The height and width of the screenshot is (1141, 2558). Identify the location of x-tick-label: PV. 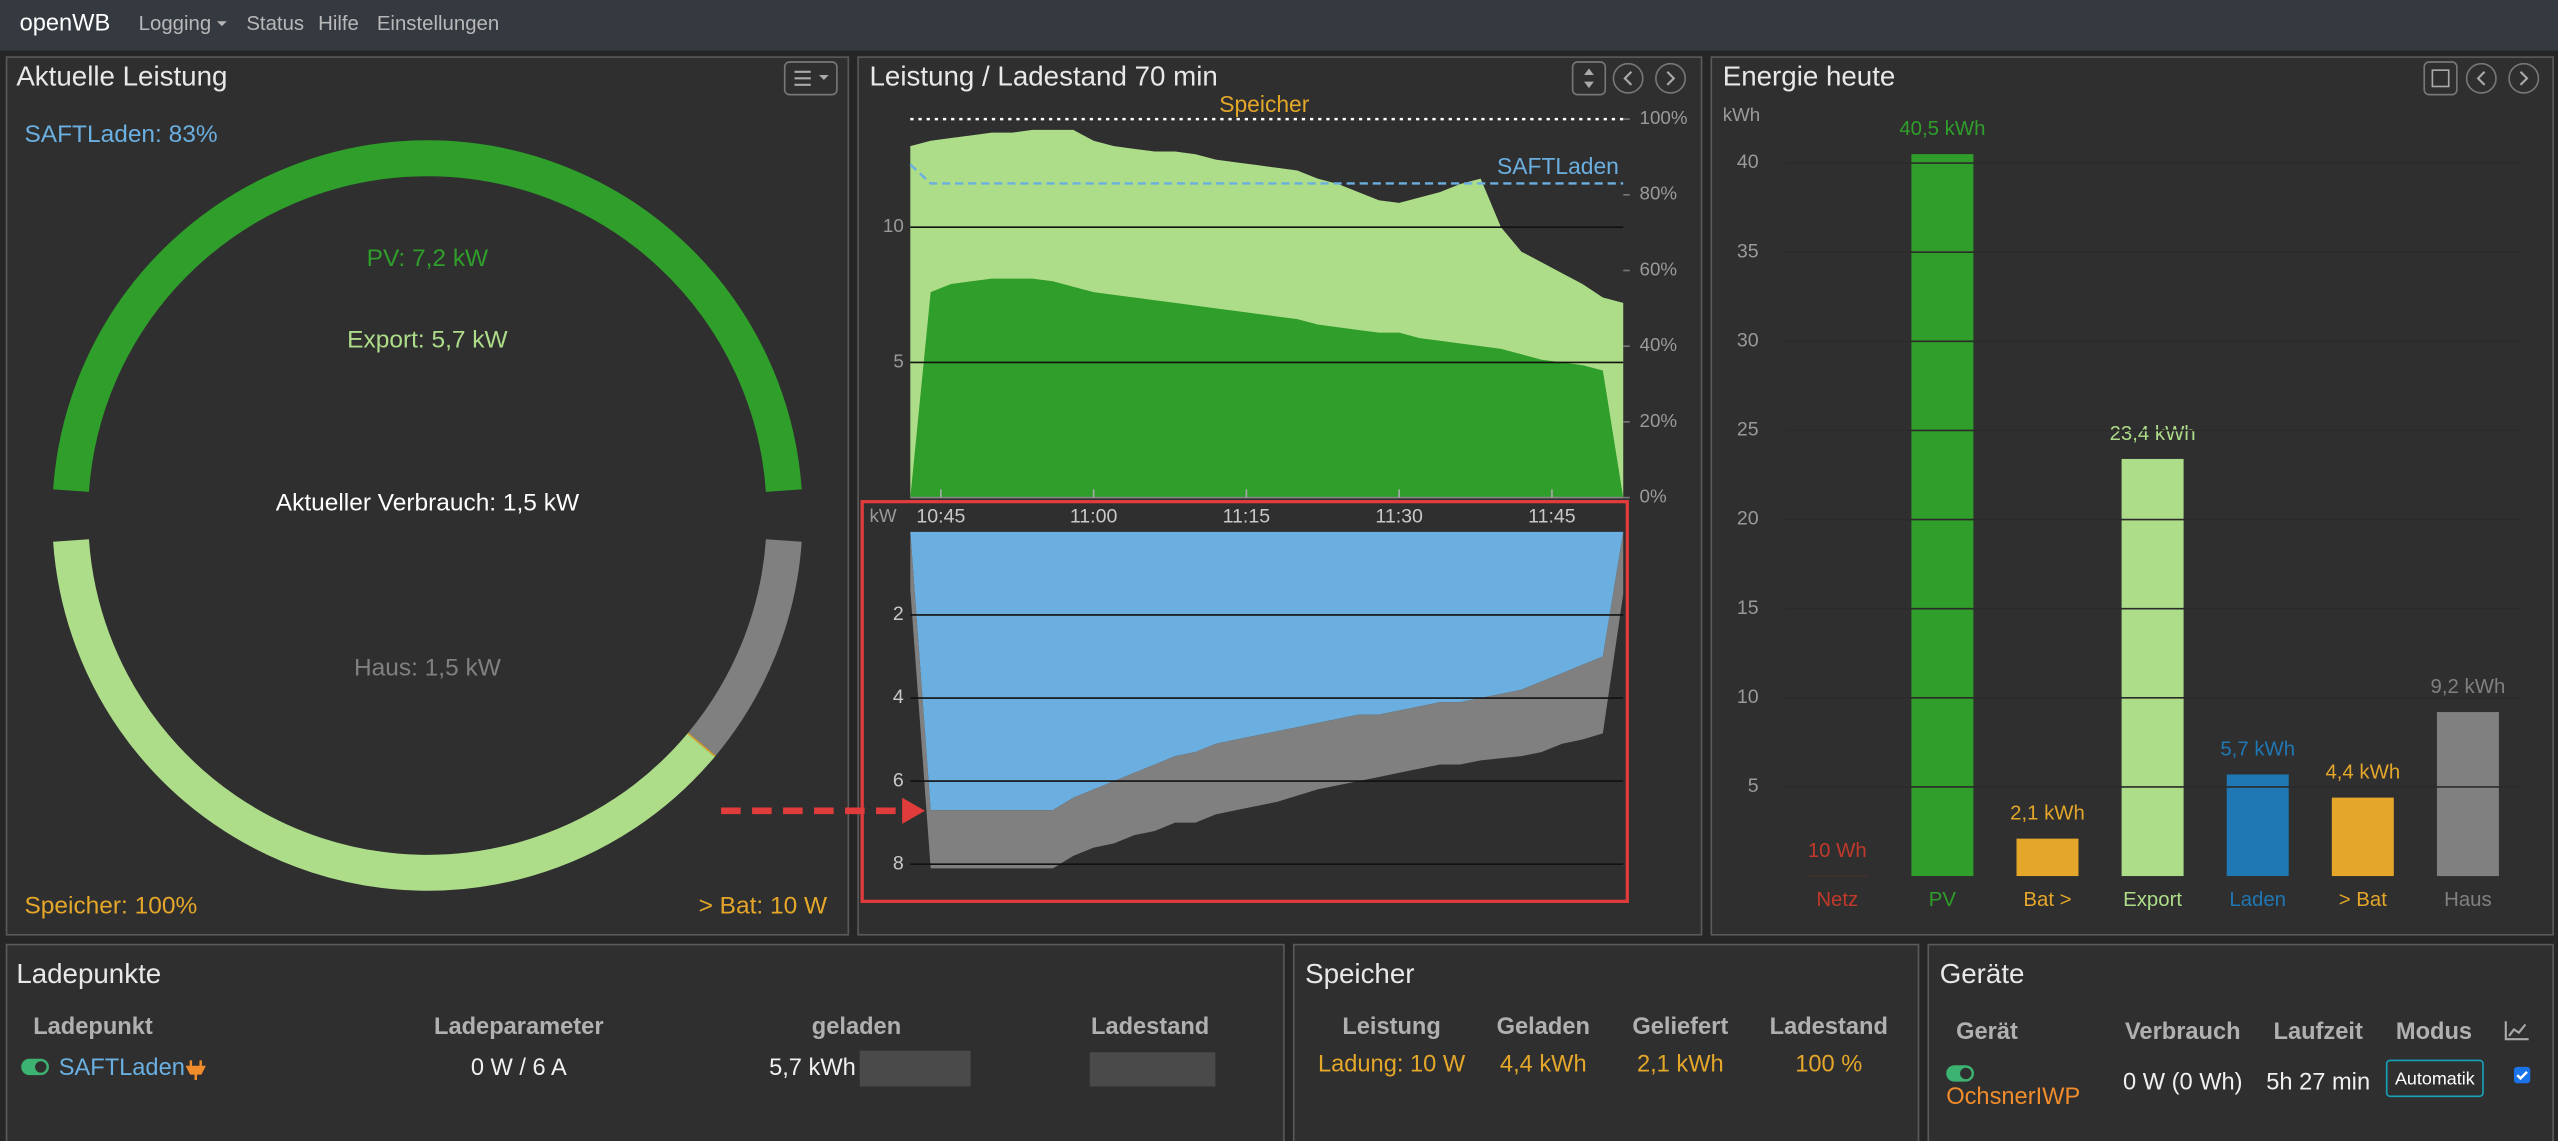
(1943, 900).